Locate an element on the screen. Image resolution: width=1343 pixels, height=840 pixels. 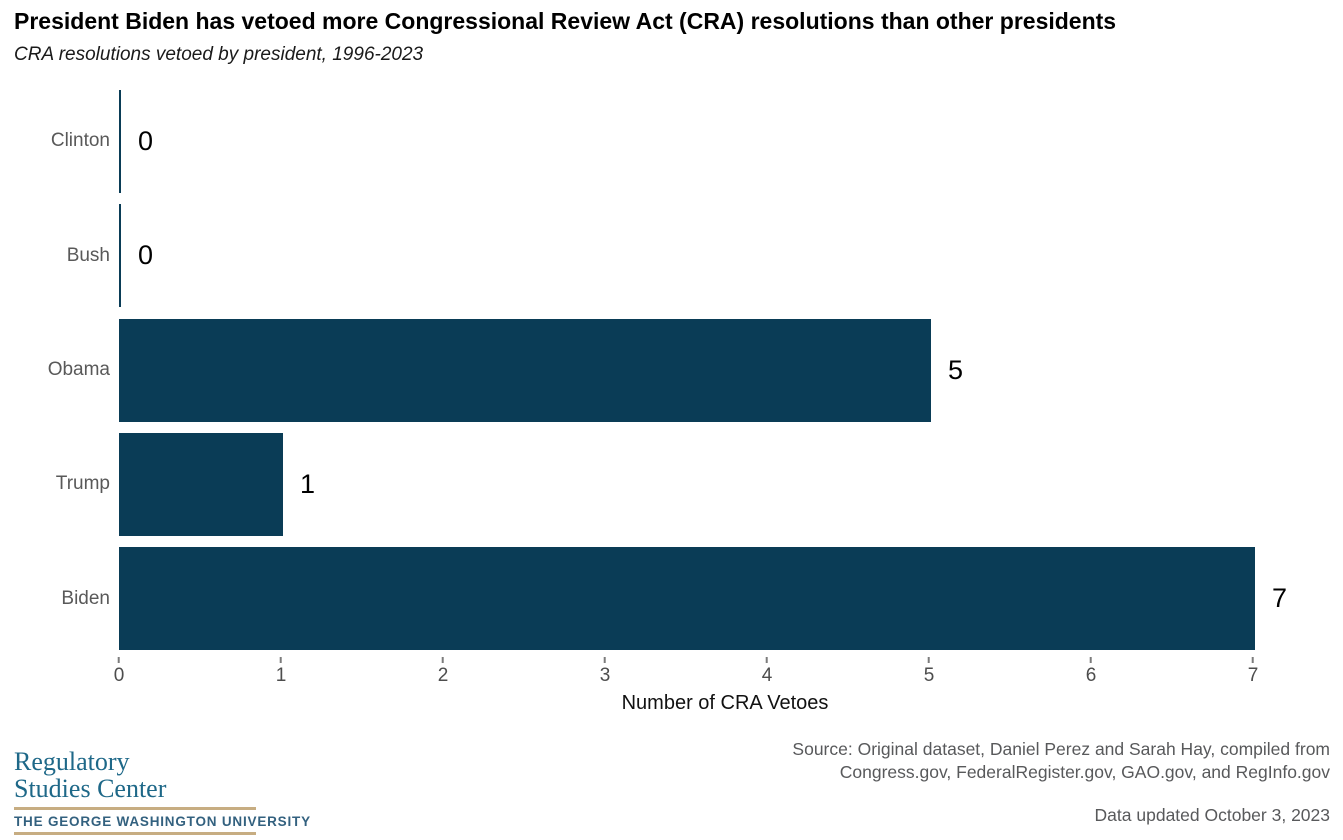
x-axis-tick: 2 is located at coordinates (443, 672).